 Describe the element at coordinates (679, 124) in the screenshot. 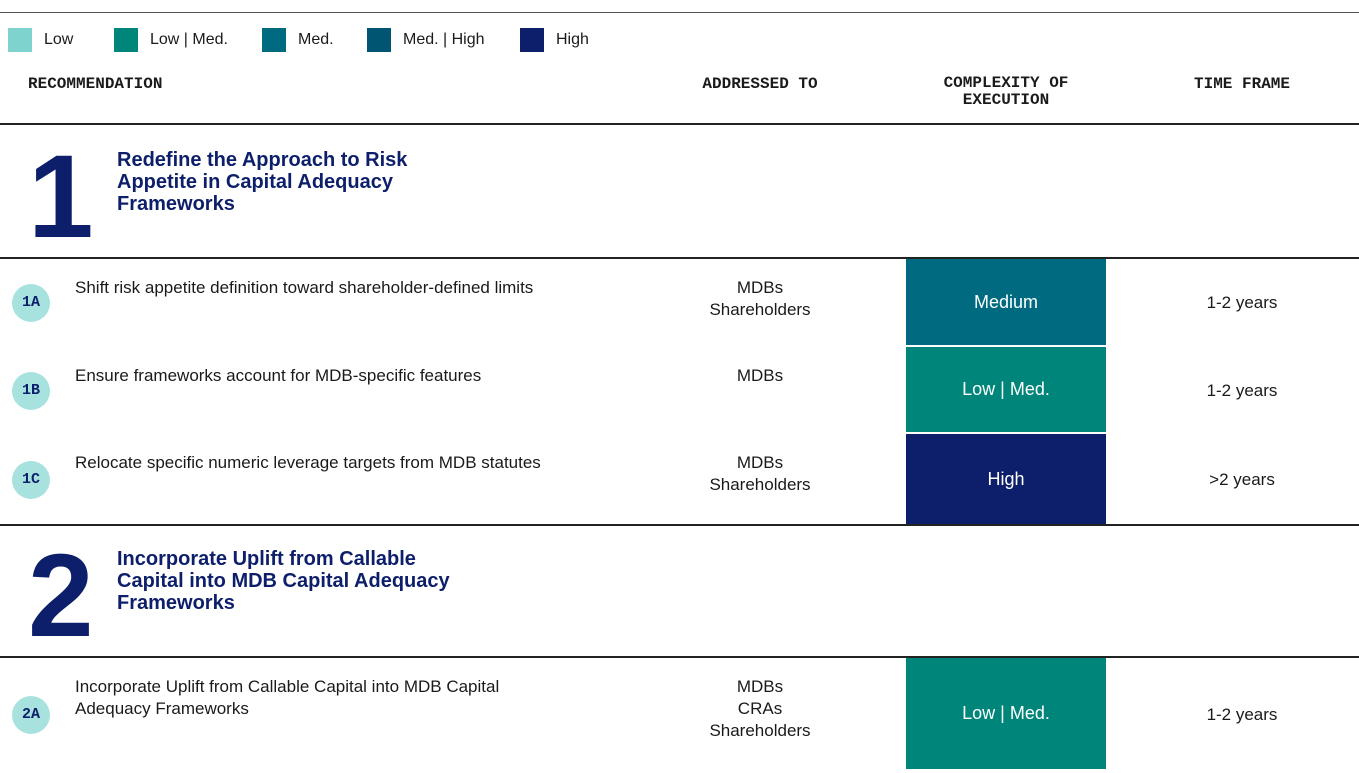

I see `header-rule` at that location.